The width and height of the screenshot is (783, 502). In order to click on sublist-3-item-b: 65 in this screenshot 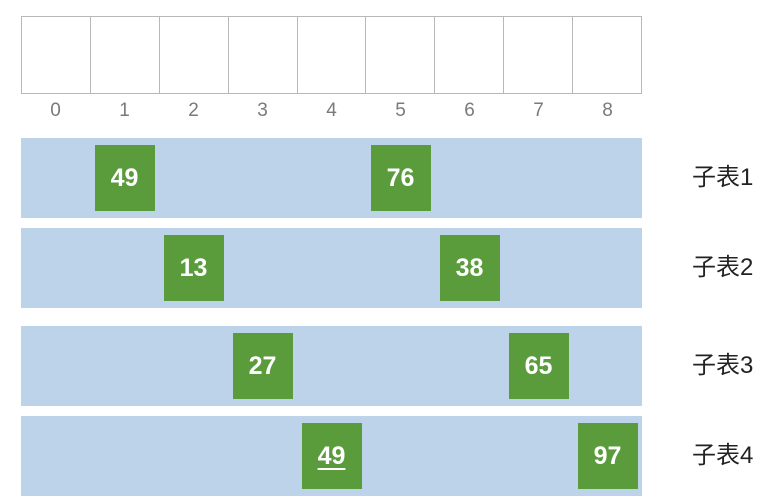, I will do `click(538, 366)`.